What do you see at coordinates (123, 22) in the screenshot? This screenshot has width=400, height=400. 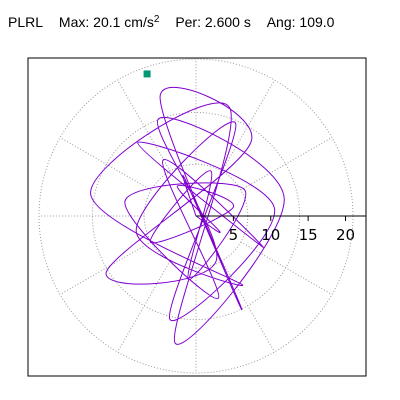 I see `max-value: 20.1 cm/s` at bounding box center [123, 22].